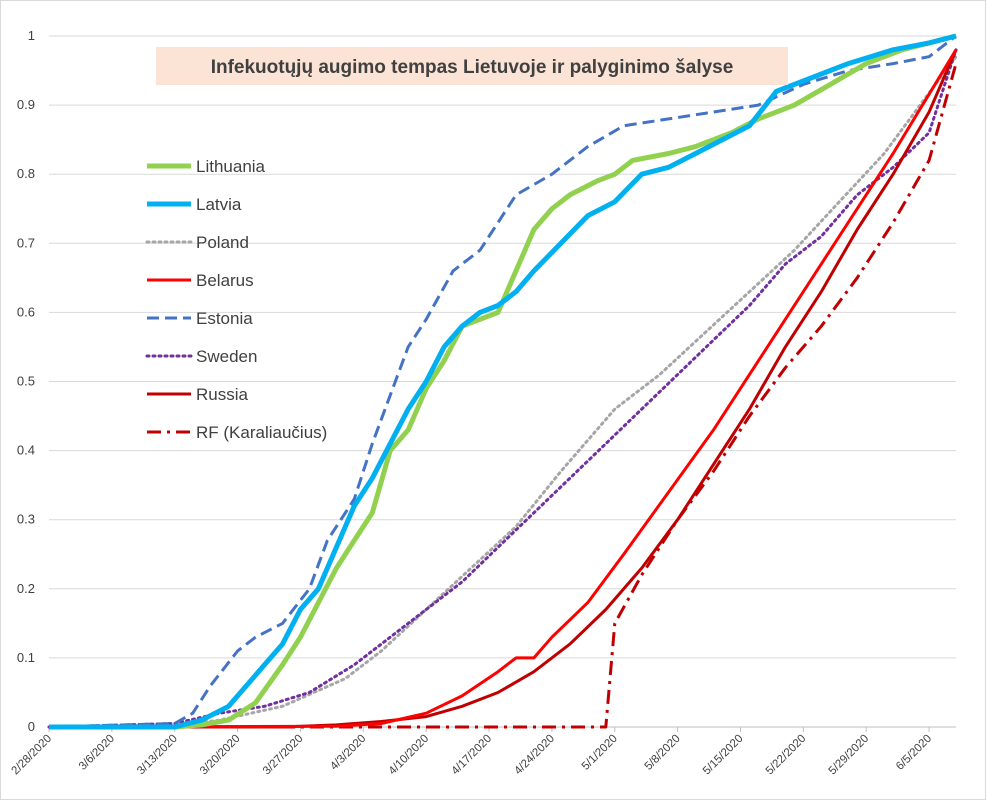 Image resolution: width=986 pixels, height=801 pixels. Describe the element at coordinates (224, 318) in the screenshot. I see `legend-label: Estonia` at that location.